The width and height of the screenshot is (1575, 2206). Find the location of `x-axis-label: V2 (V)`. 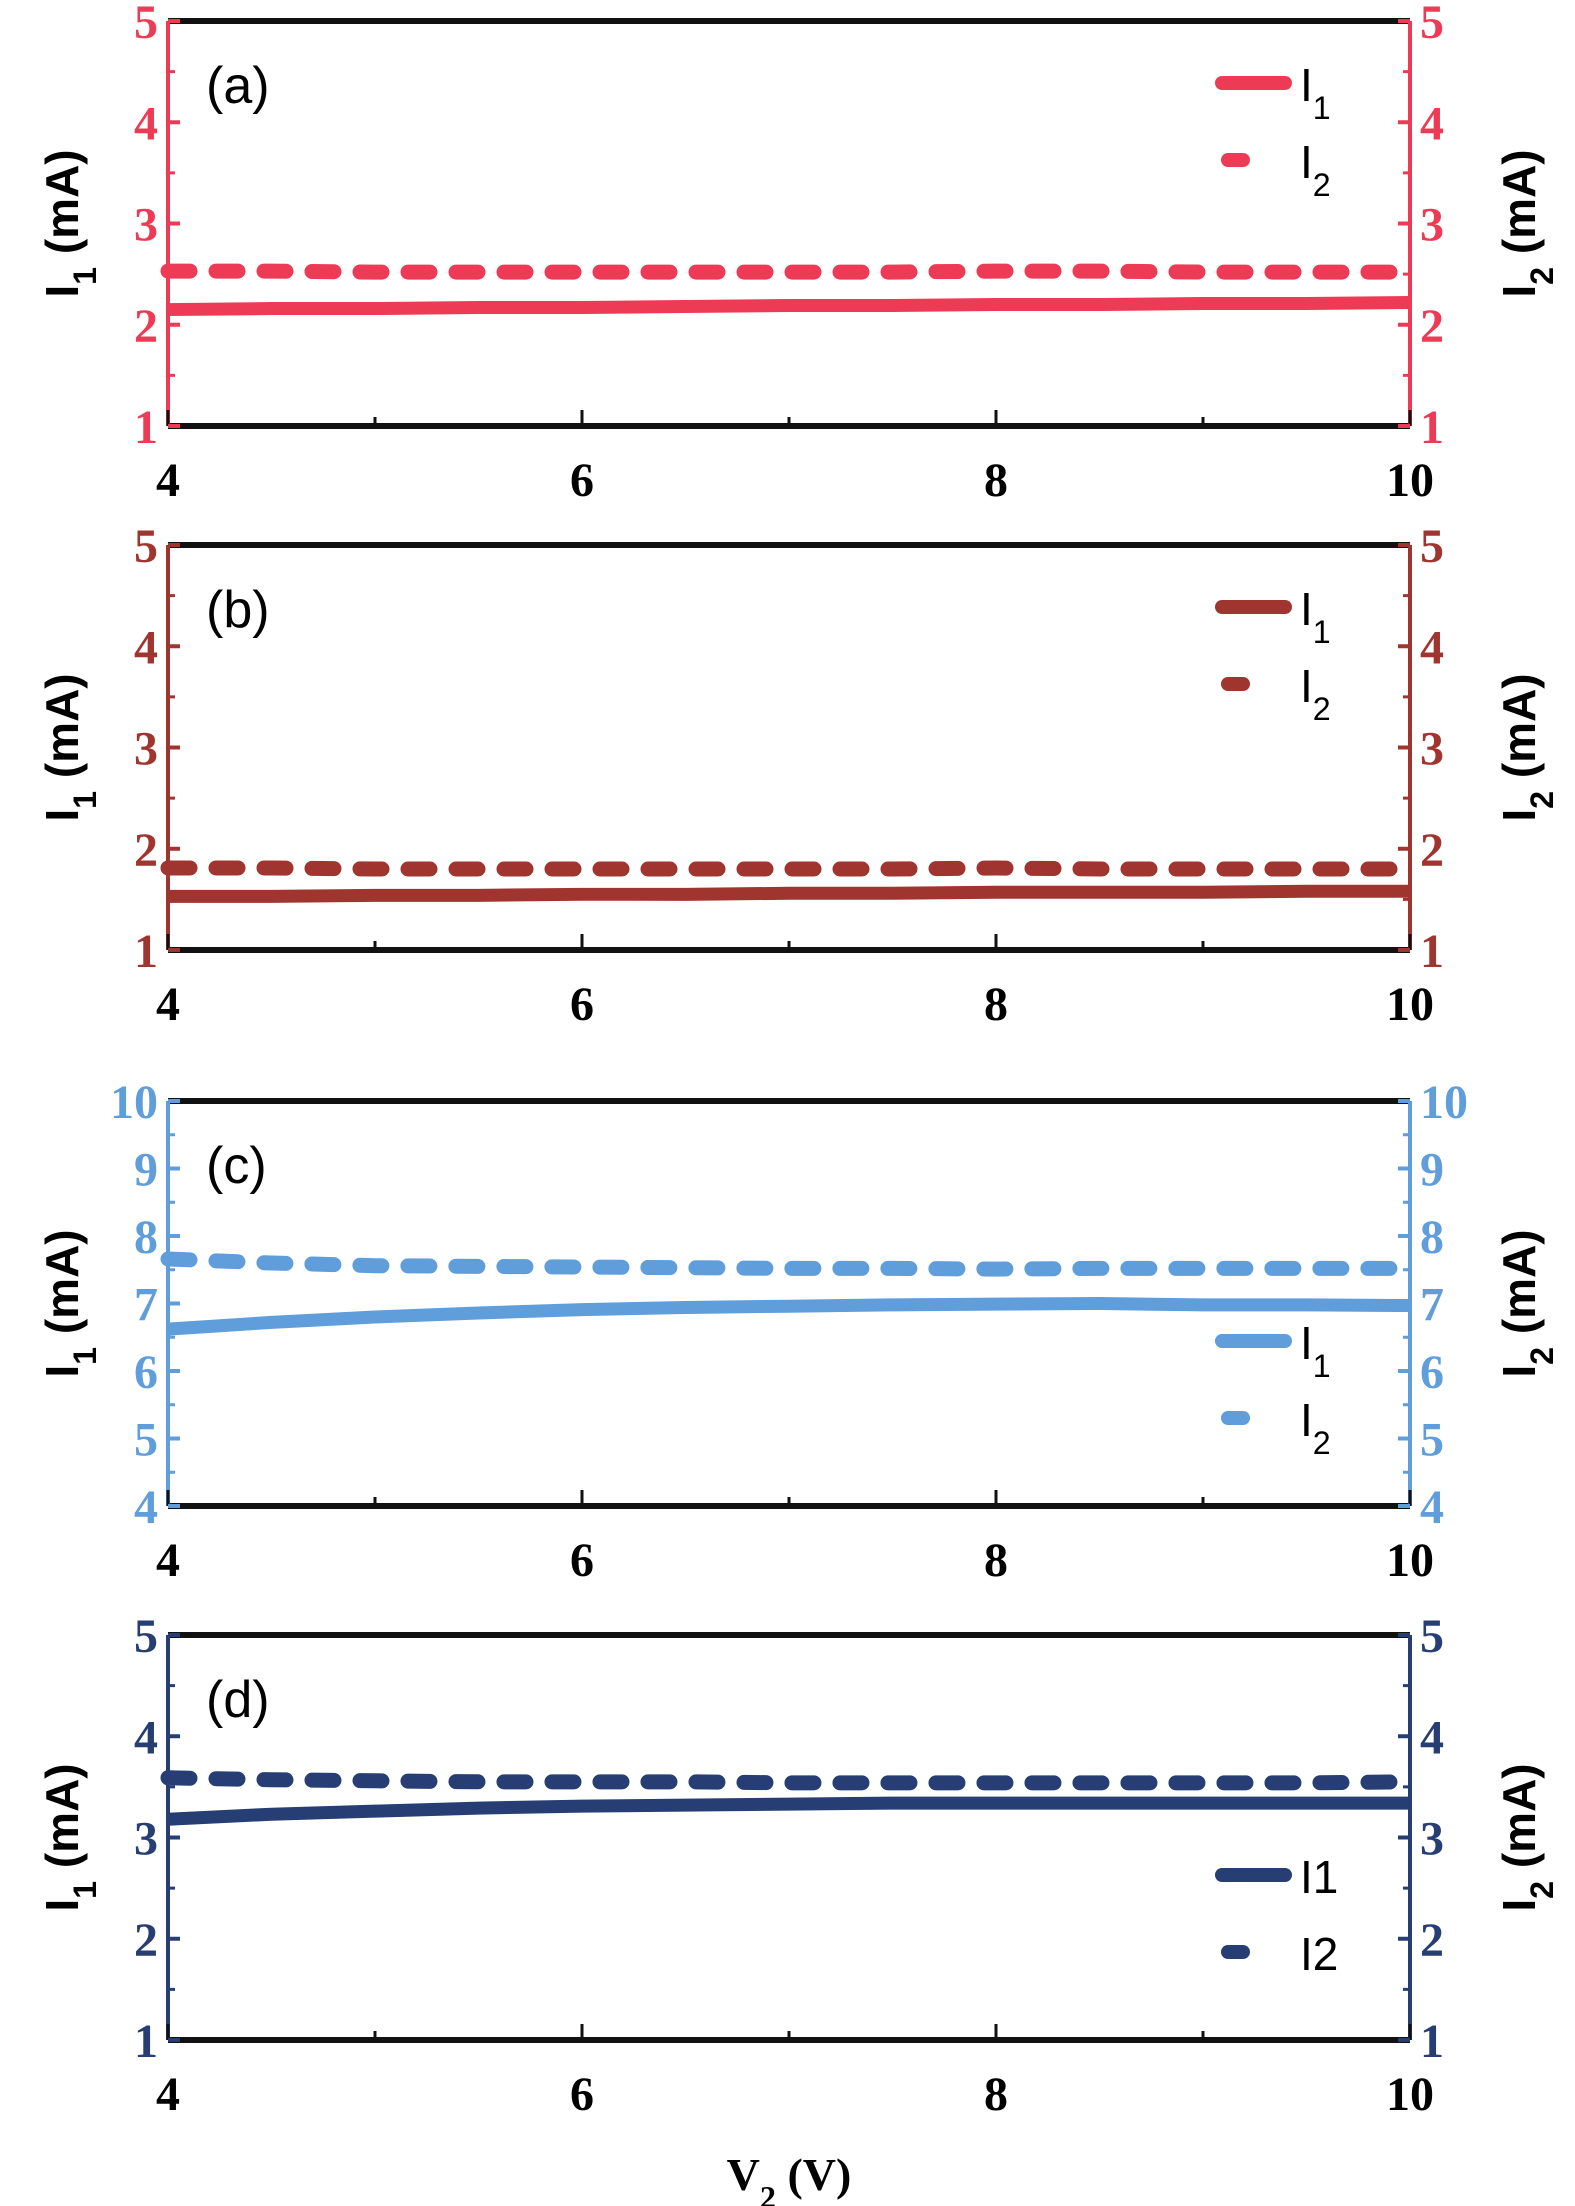

x-axis-label: V2 (V) is located at coordinates (789, 2177).